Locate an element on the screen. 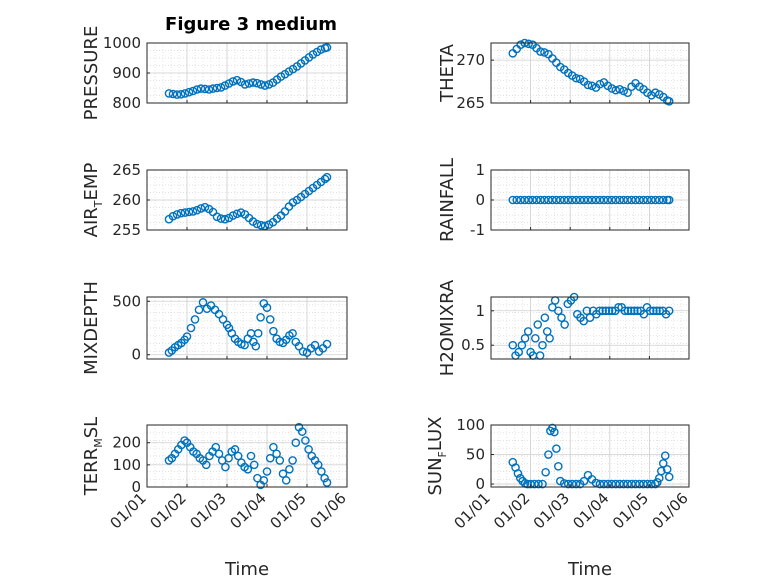 The image size is (778, 583). y-axis-label: H2OMIXRA is located at coordinates (447, 327).